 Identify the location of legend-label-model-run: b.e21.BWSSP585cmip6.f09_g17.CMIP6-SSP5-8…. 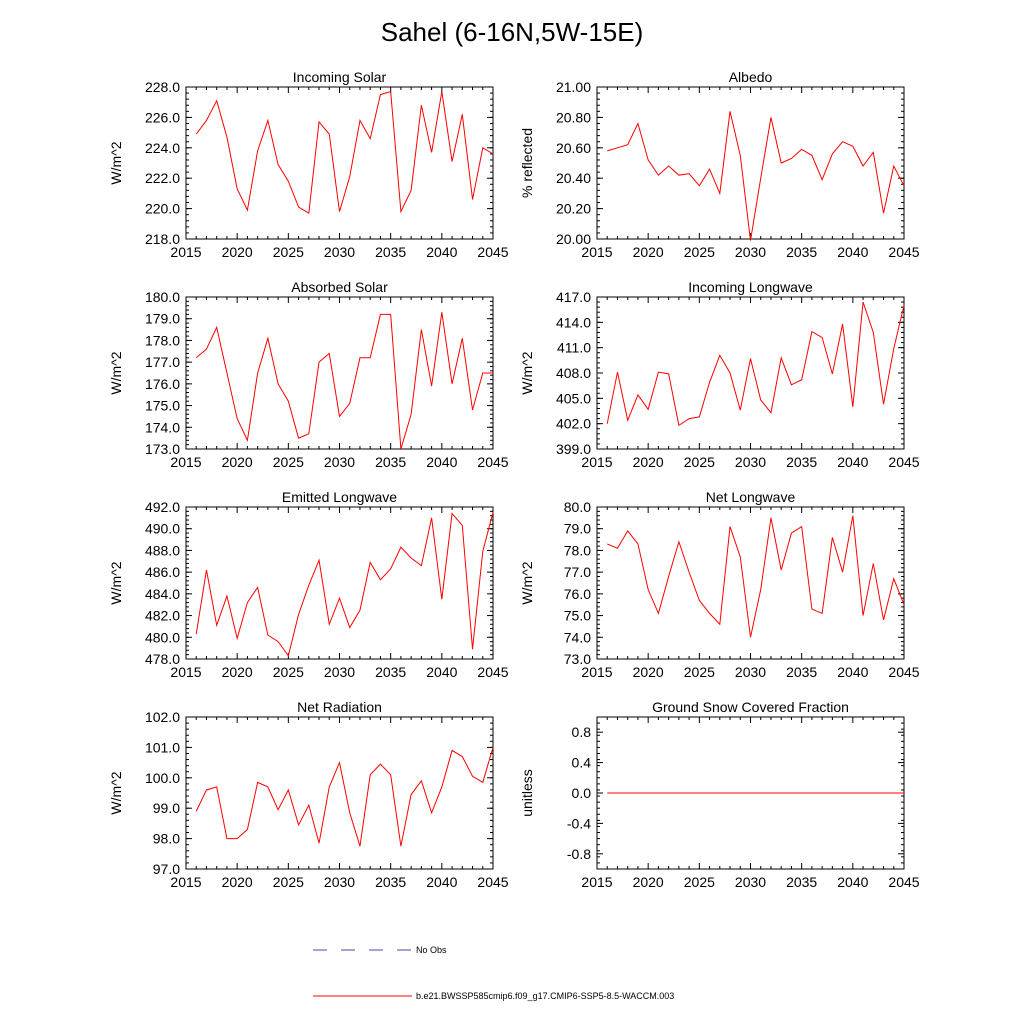
(545, 996).